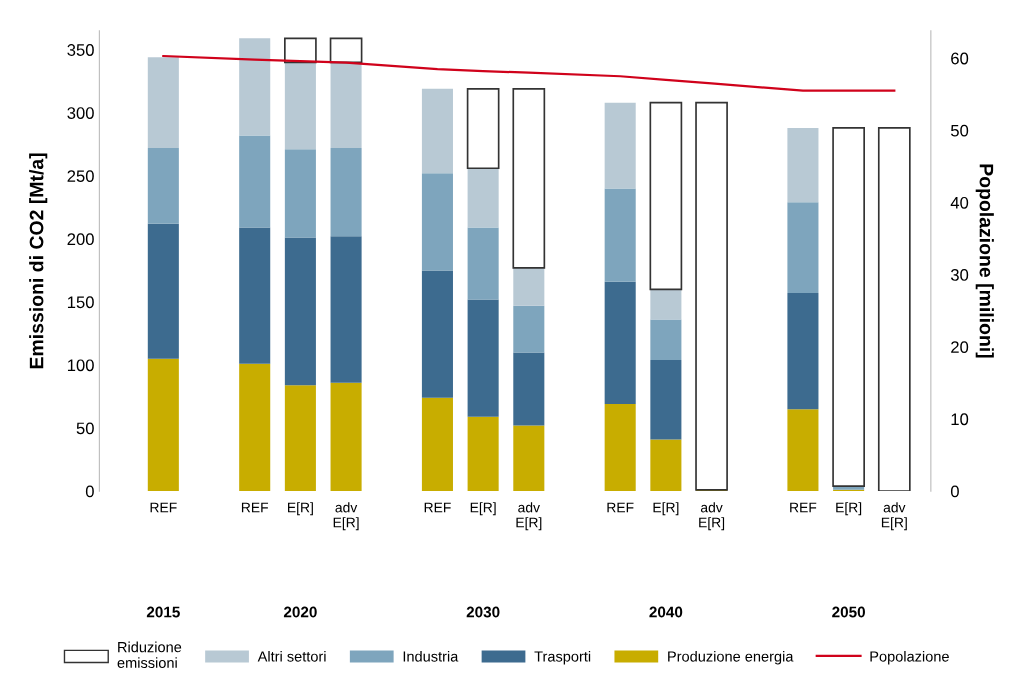 This screenshot has height=684, width=1014. Describe the element at coordinates (80, 365) in the screenshot. I see `y-tick-label: 100` at that location.